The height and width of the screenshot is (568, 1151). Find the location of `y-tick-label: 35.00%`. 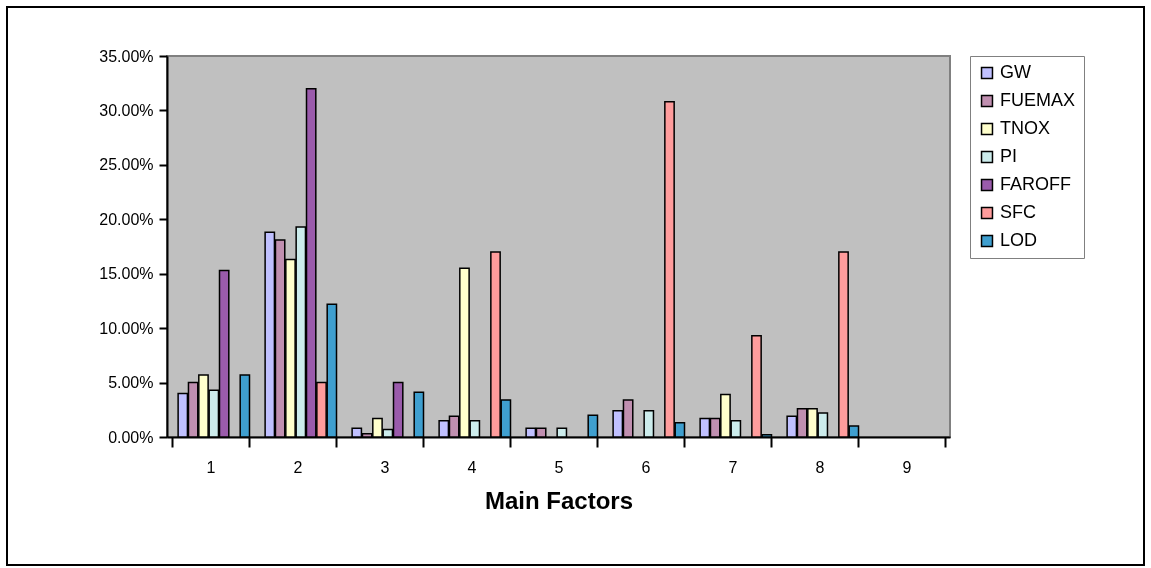

y-tick-label: 35.00% is located at coordinates (126, 56).